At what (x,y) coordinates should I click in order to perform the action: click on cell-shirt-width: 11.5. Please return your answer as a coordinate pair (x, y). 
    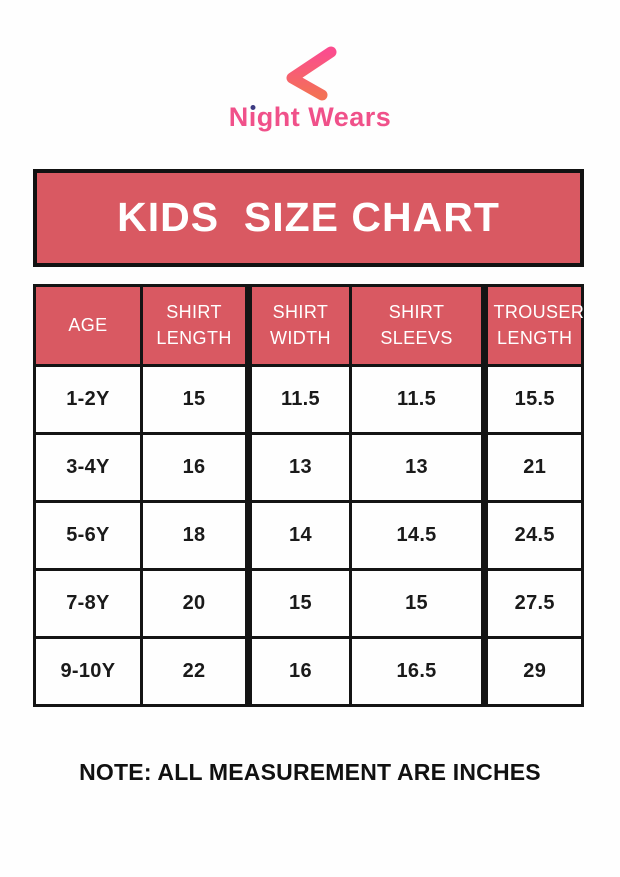
    Looking at the image, I should click on (298, 399).